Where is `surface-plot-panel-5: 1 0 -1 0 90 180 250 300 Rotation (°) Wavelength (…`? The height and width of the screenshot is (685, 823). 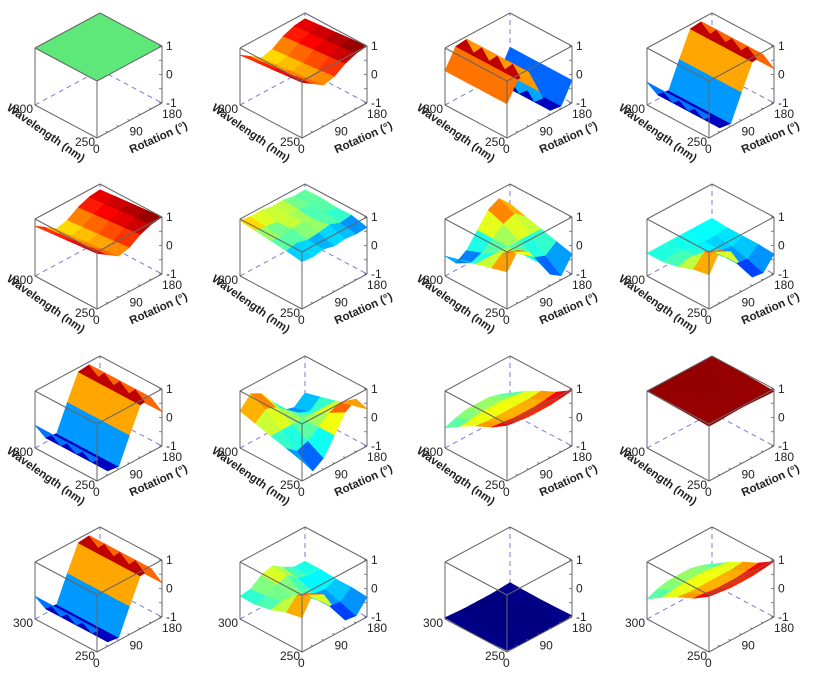
surface-plot-panel-5: 1 0 -1 0 90 180 250 300 Rotation (°) Wavelength (… is located at coordinates (102, 256).